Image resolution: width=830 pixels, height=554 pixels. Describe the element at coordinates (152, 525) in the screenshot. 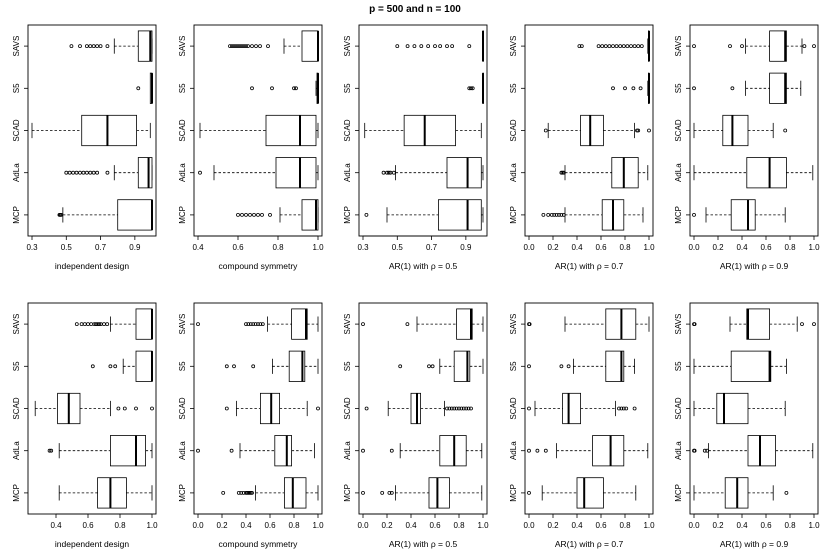

I see `panel-6-x-tick-label: 1.0` at that location.